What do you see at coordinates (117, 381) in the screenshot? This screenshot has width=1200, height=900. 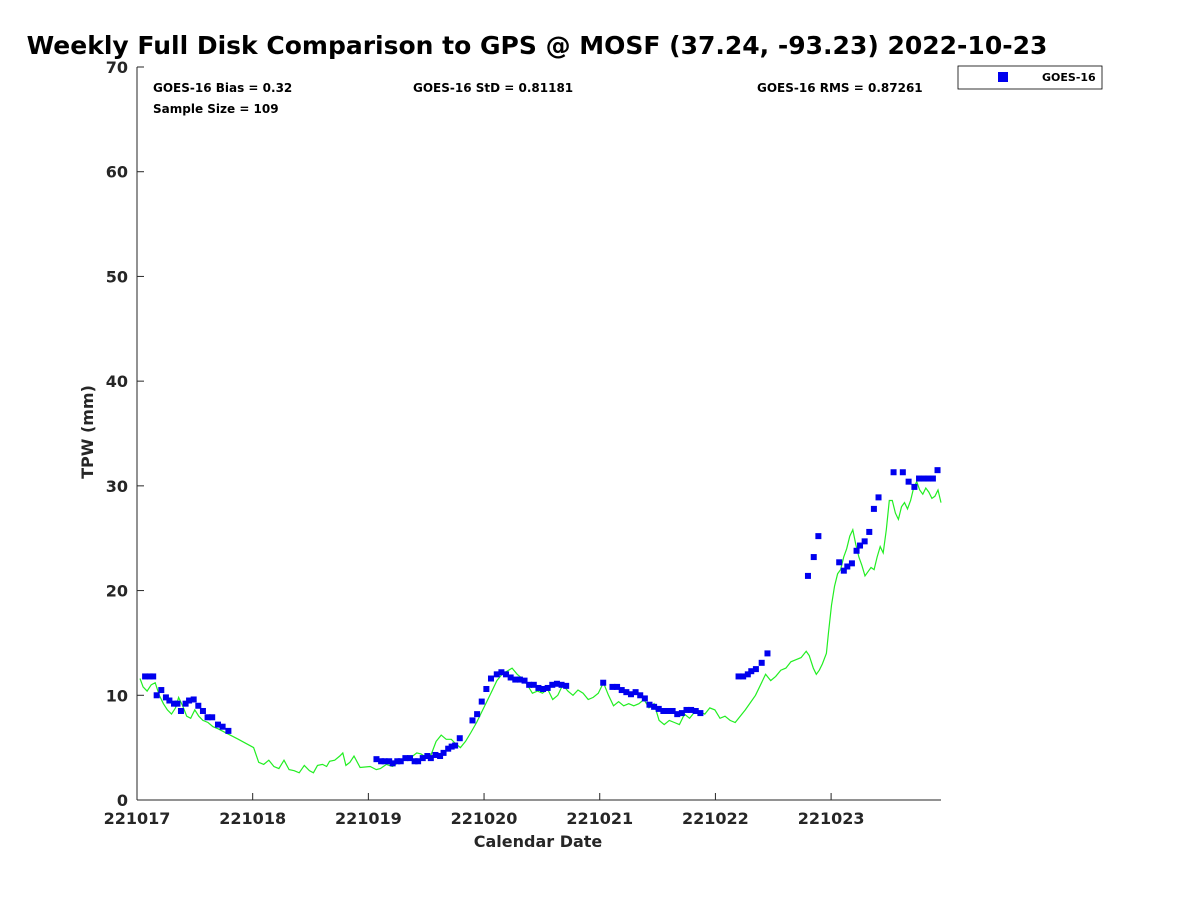 I see `y-tick-label: 40` at bounding box center [117, 381].